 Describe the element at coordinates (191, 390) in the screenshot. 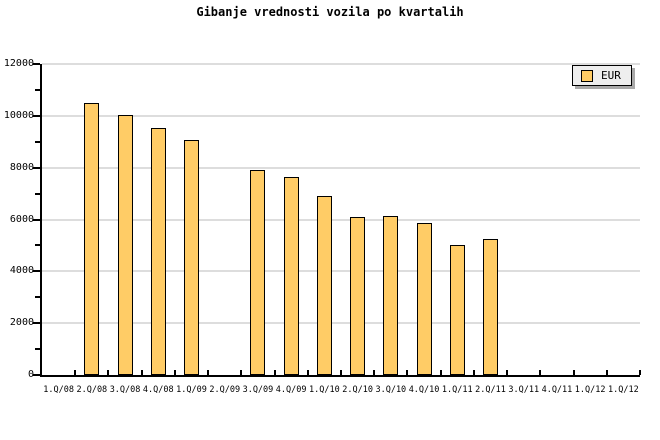

I see `x-tick-label: 1.Q/09` at that location.